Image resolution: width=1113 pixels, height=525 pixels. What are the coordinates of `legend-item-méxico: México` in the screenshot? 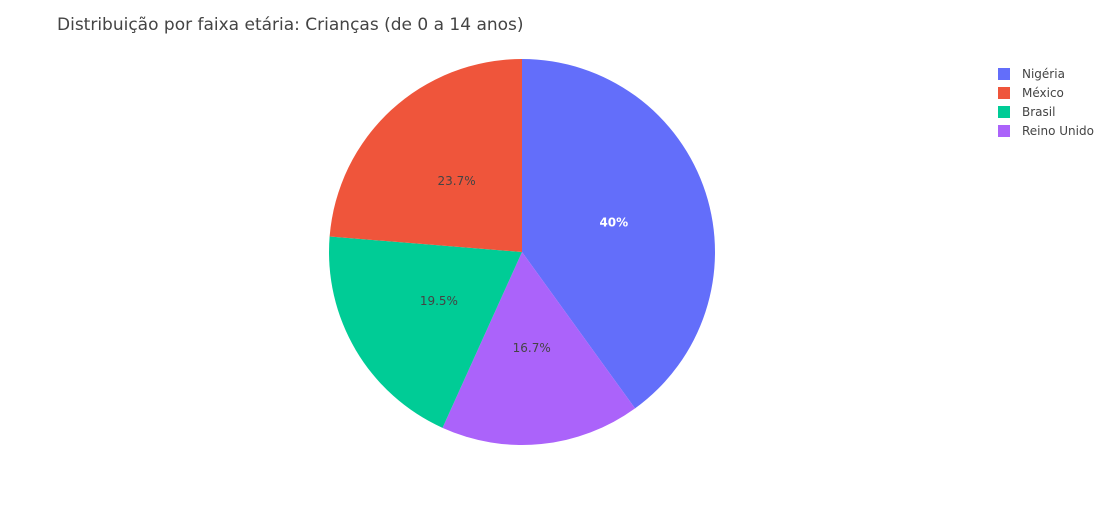 It's located at (1031, 93).